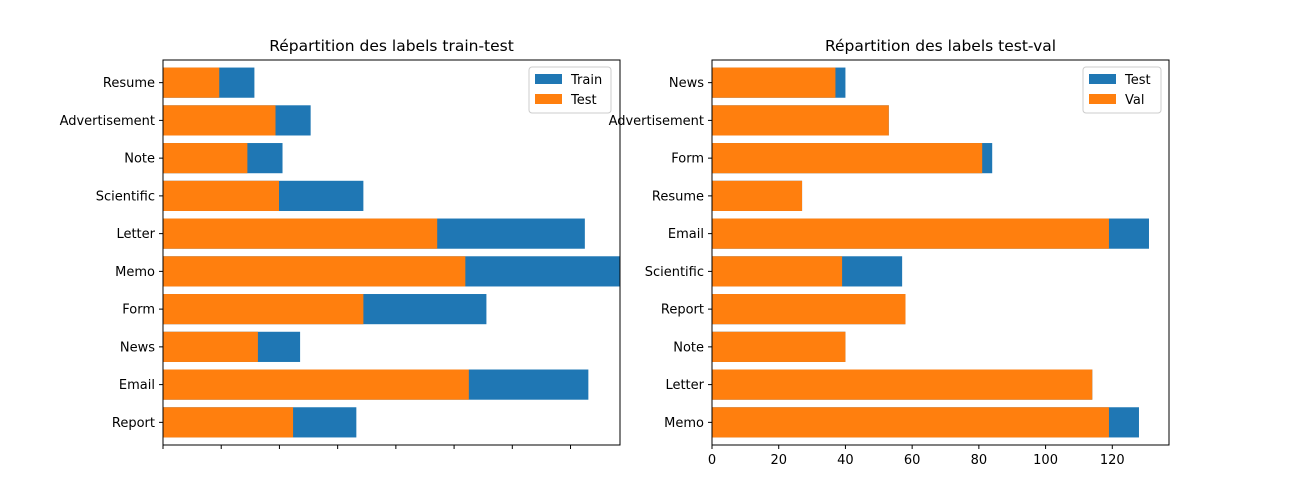  I want to click on legend: Test Val, so click(1122, 90).